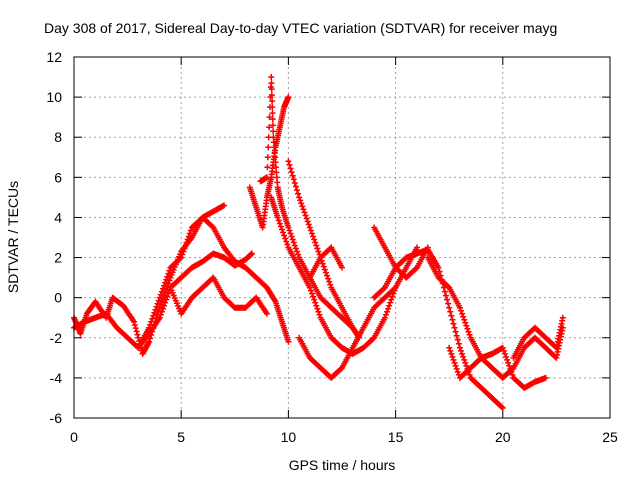  Describe the element at coordinates (58, 258) in the screenshot. I see `y-tick-label: 2` at that location.